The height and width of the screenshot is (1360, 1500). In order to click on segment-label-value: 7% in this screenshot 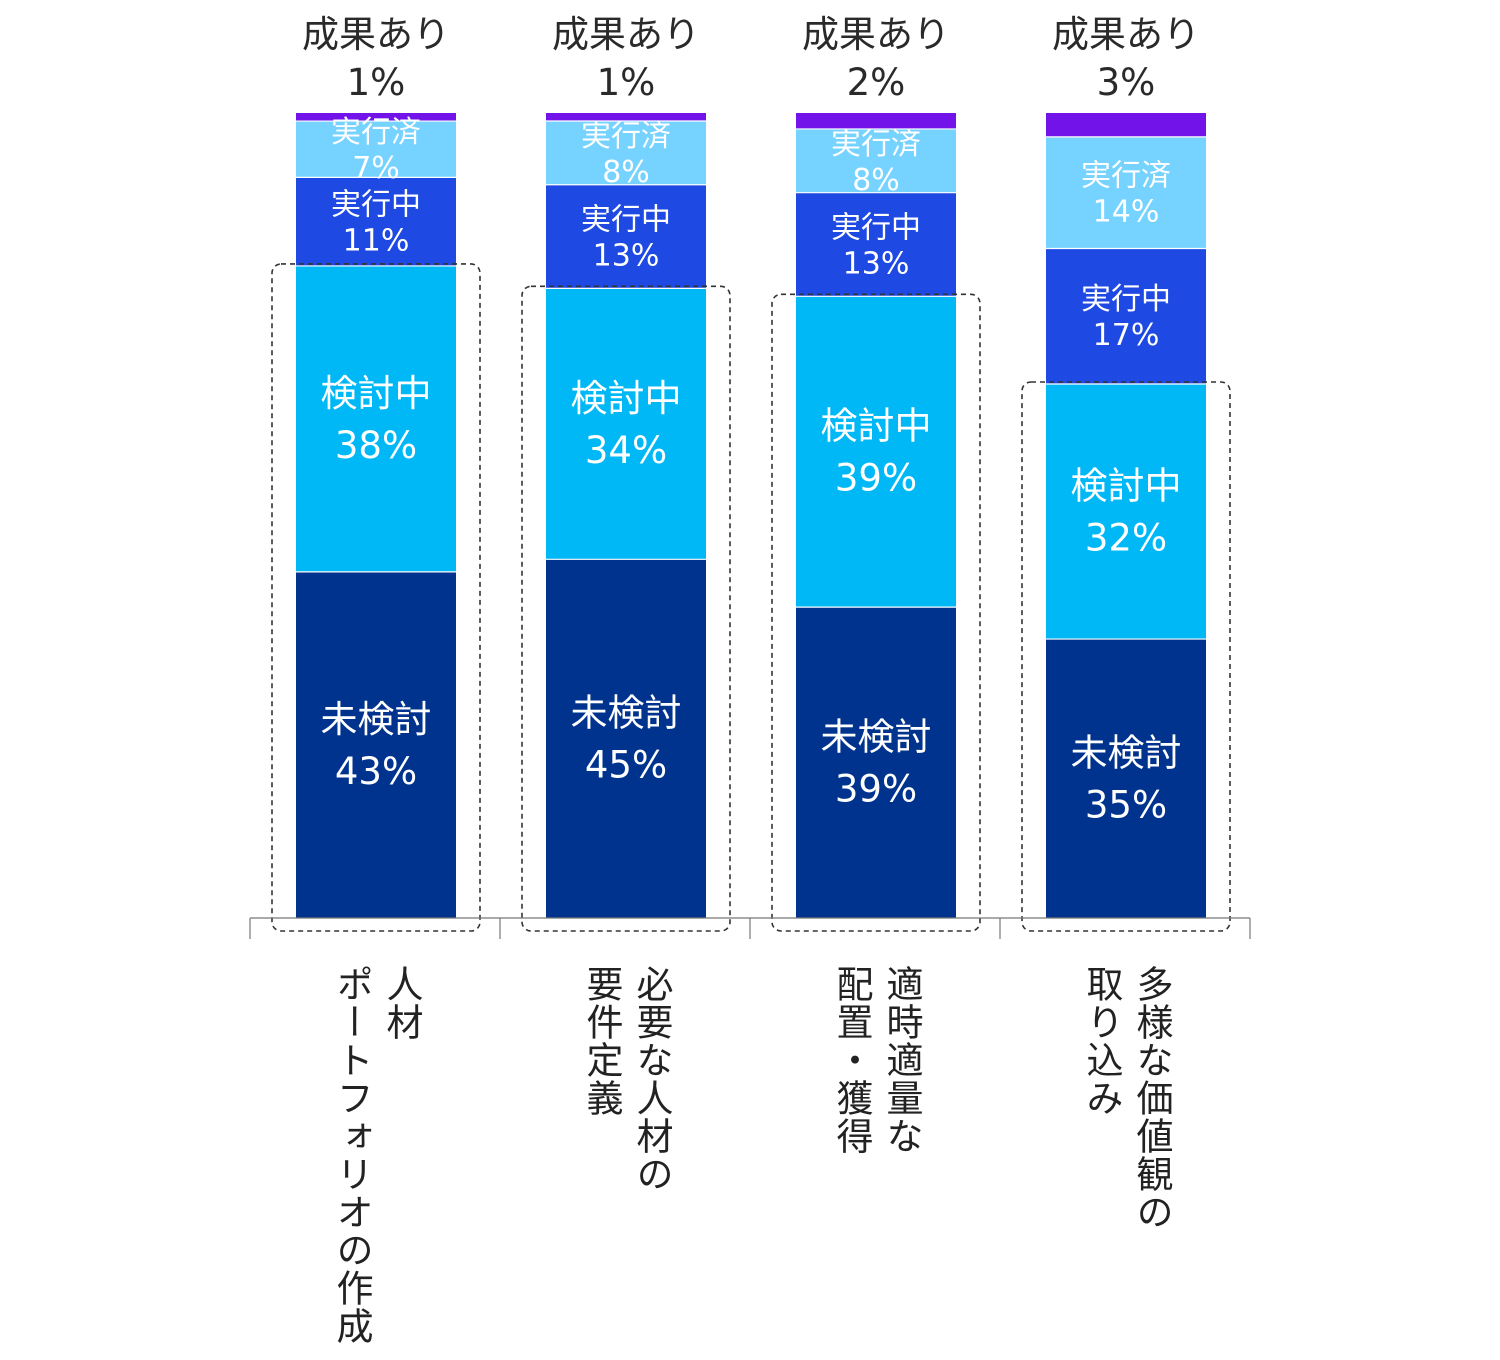, I will do `click(376, 168)`.